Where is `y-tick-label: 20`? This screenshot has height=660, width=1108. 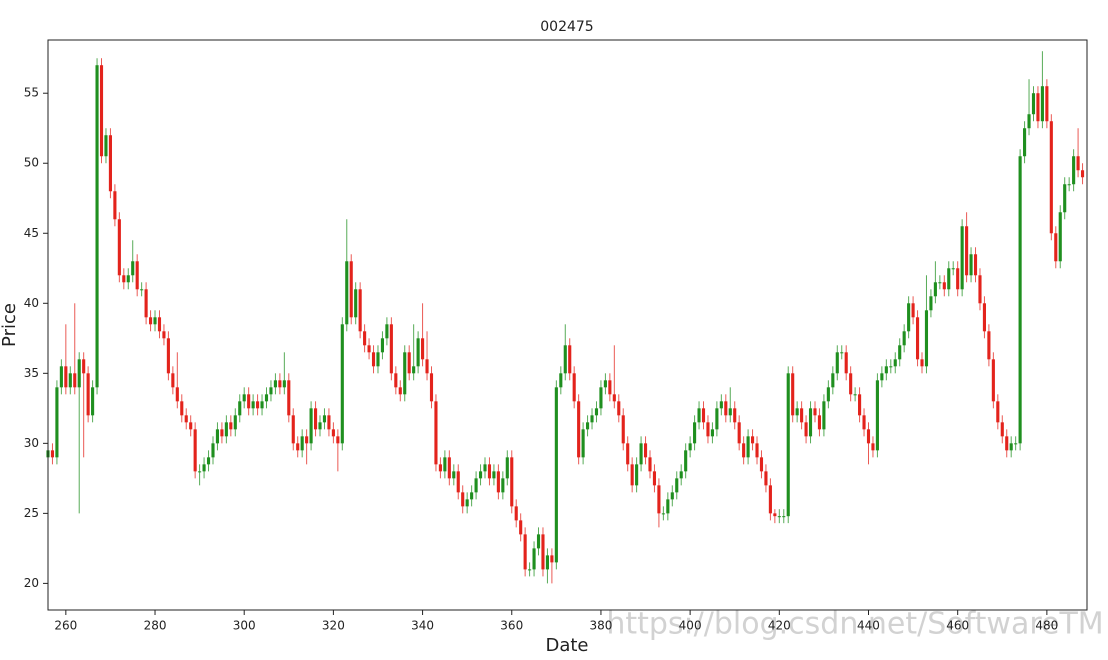 y-tick-label: 20 is located at coordinates (31, 583).